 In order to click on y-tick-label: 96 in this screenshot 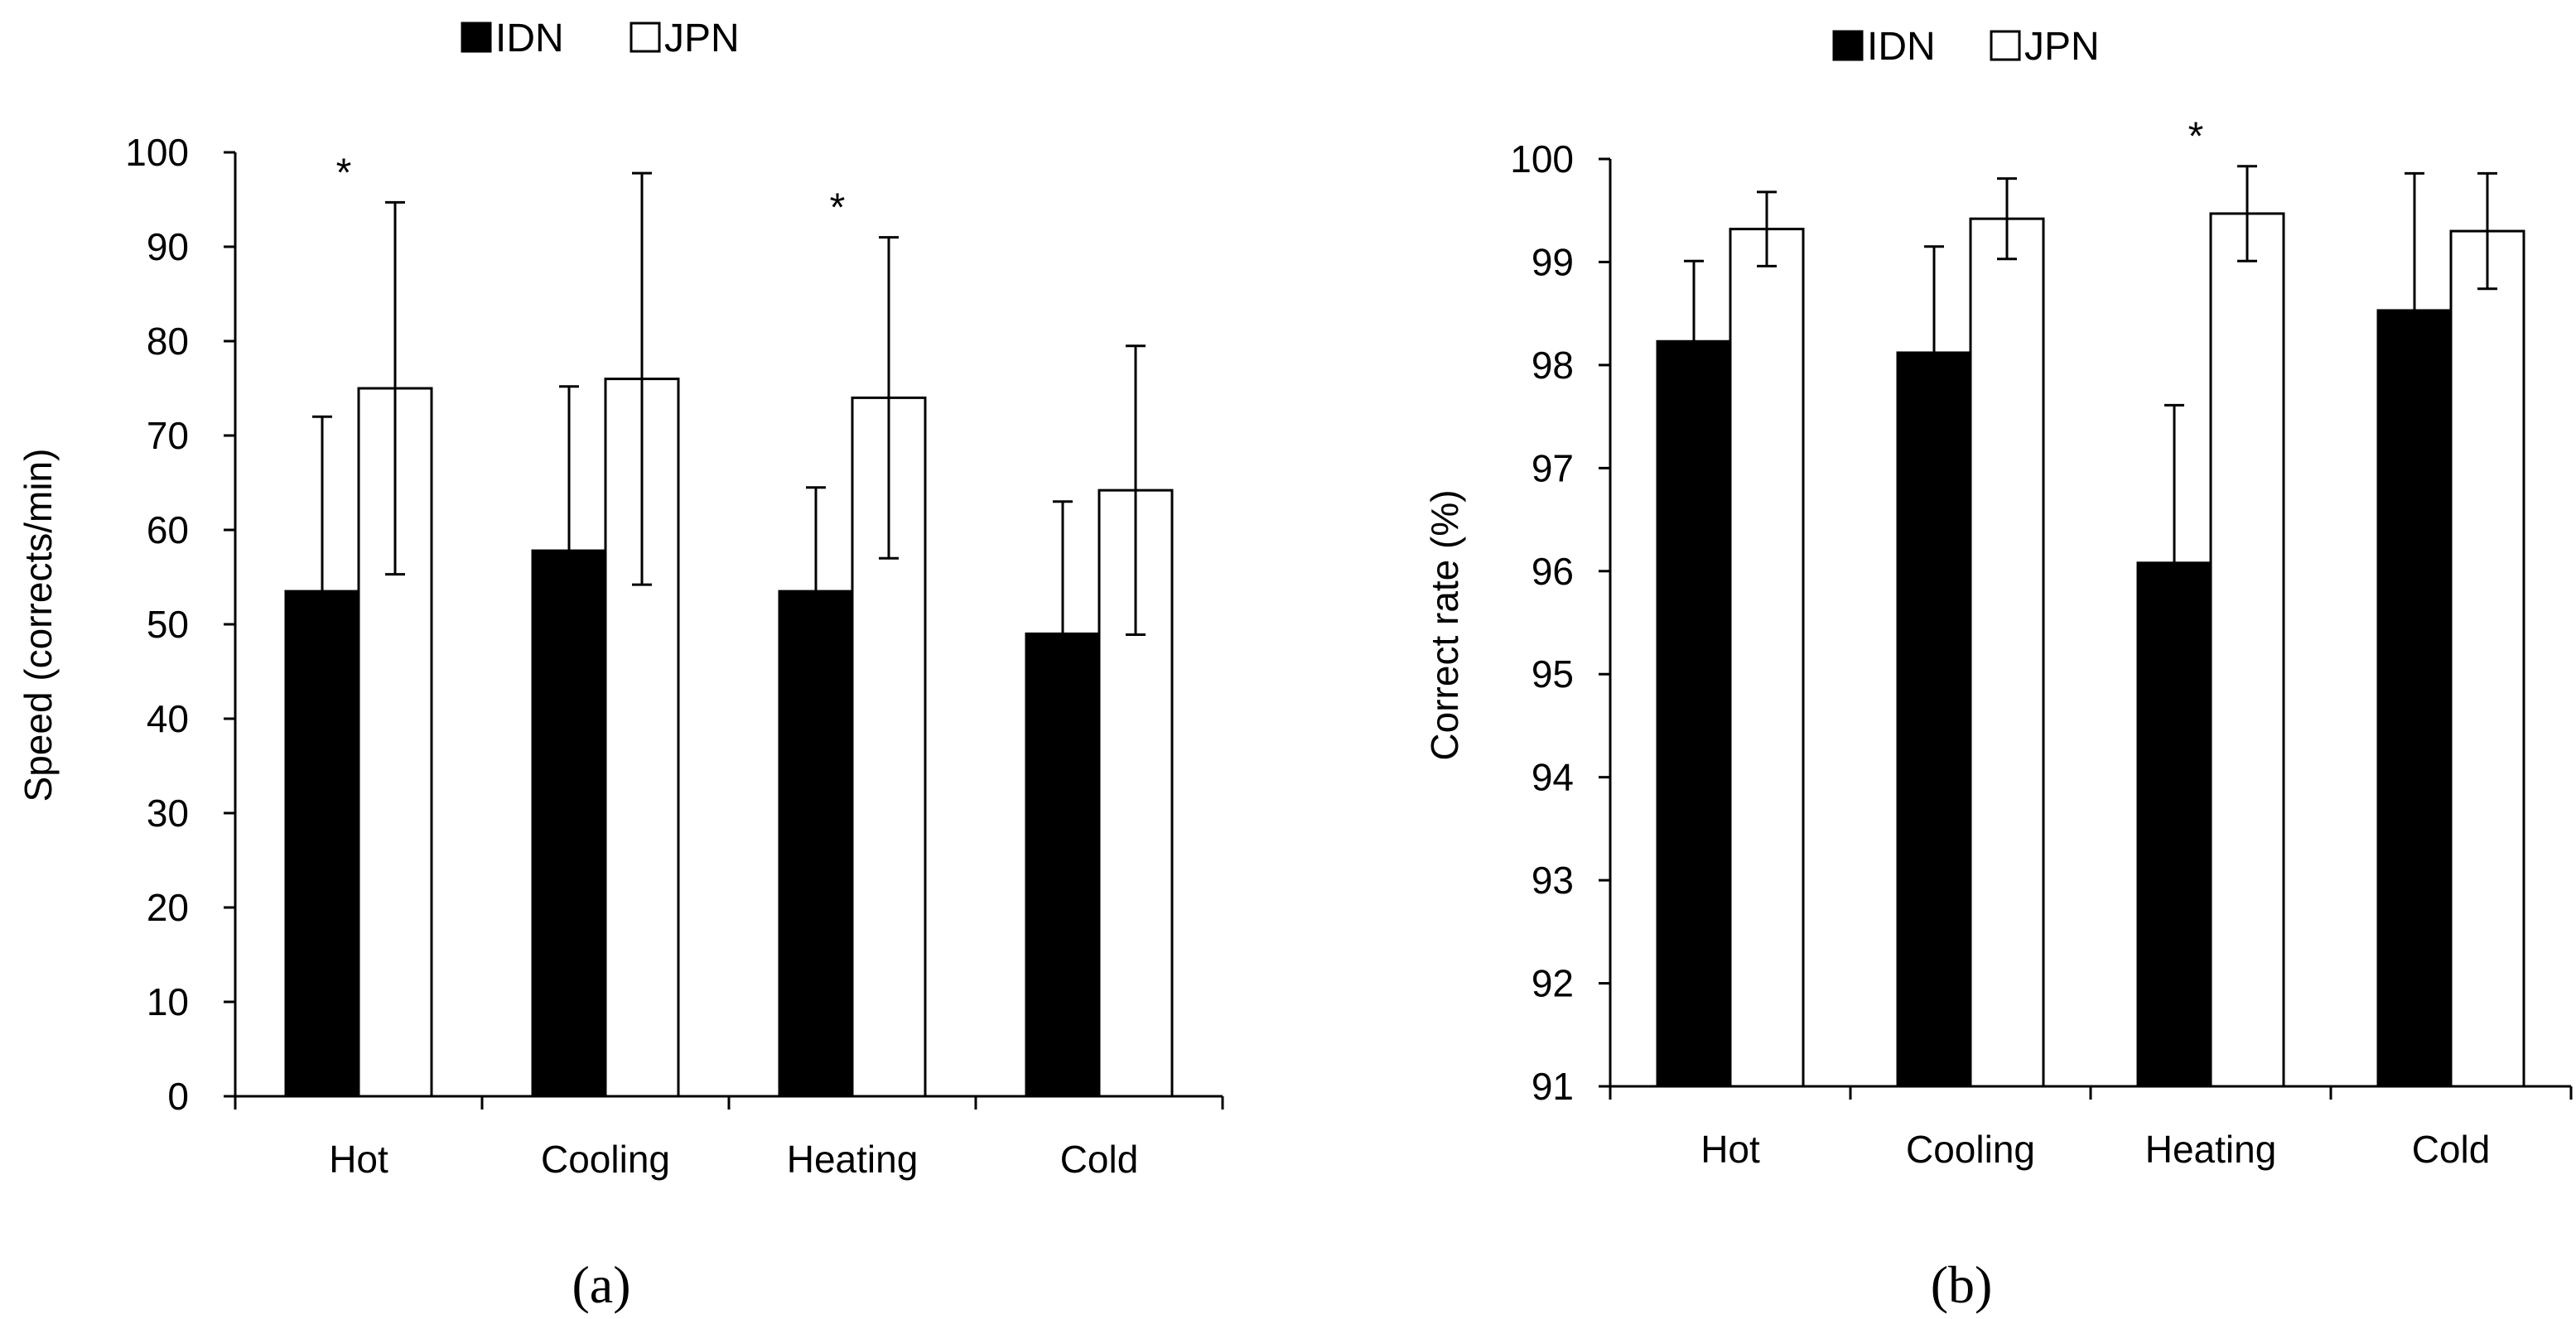, I will do `click(1553, 571)`.